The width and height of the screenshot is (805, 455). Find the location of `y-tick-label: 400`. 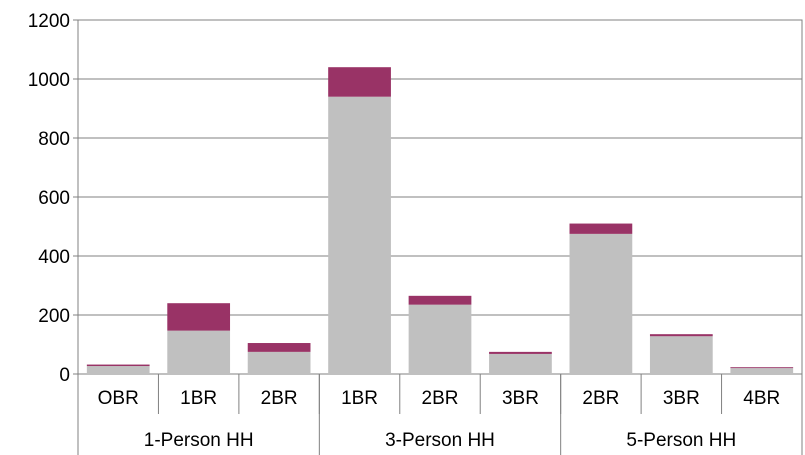

y-tick-label: 400 is located at coordinates (54, 257).